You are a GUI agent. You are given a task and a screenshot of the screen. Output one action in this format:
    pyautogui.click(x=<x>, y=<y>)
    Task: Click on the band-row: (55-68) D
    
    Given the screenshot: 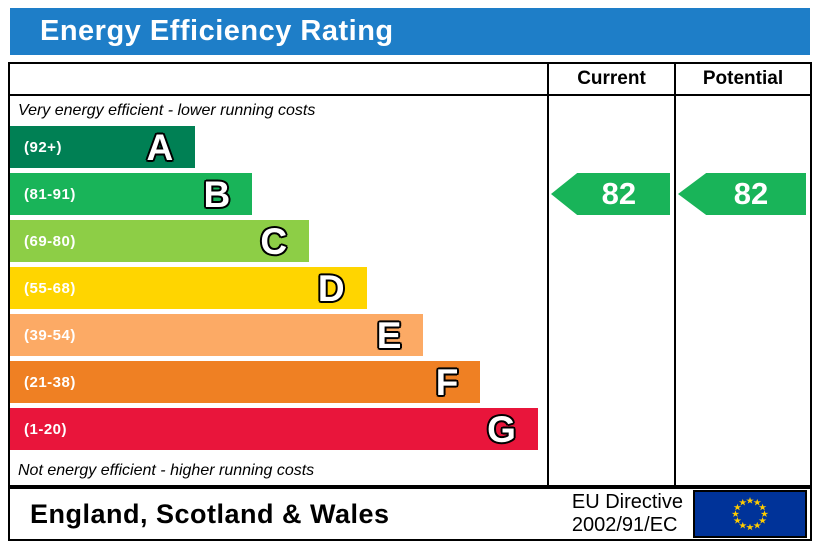 What is the action you would take?
    pyautogui.click(x=278, y=290)
    